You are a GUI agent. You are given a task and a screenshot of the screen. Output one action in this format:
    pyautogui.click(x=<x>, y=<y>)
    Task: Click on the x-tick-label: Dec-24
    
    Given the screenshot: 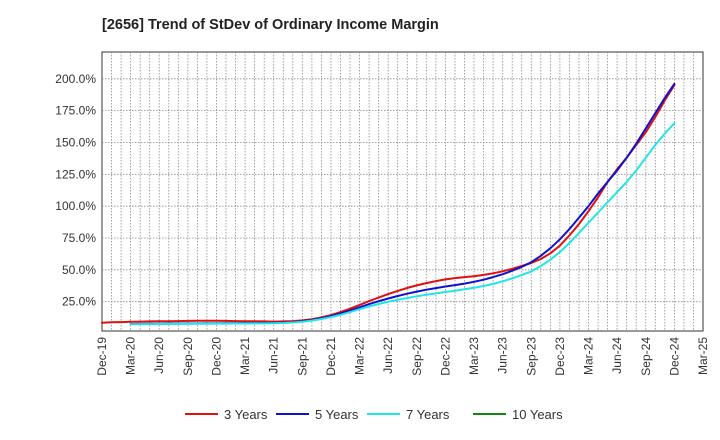 What is the action you would take?
    pyautogui.click(x=674, y=356)
    